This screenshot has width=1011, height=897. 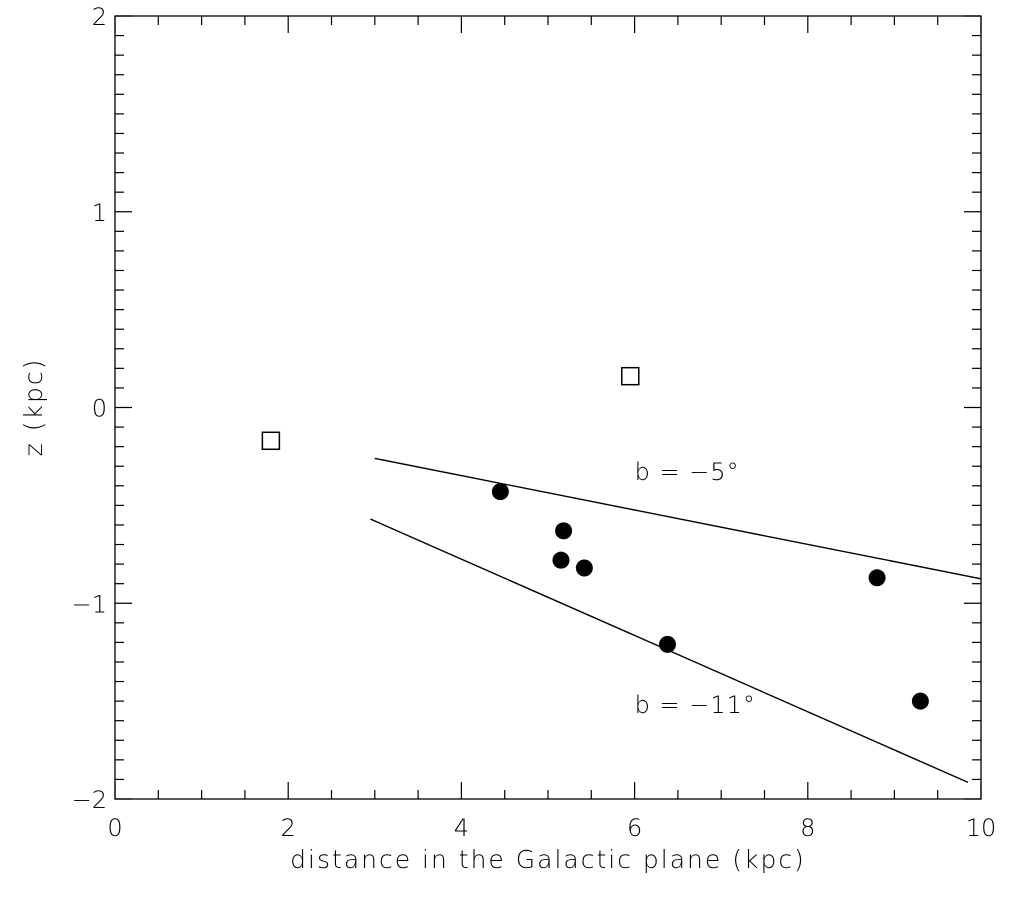 I want to click on x-tick-label: 4, so click(x=461, y=828).